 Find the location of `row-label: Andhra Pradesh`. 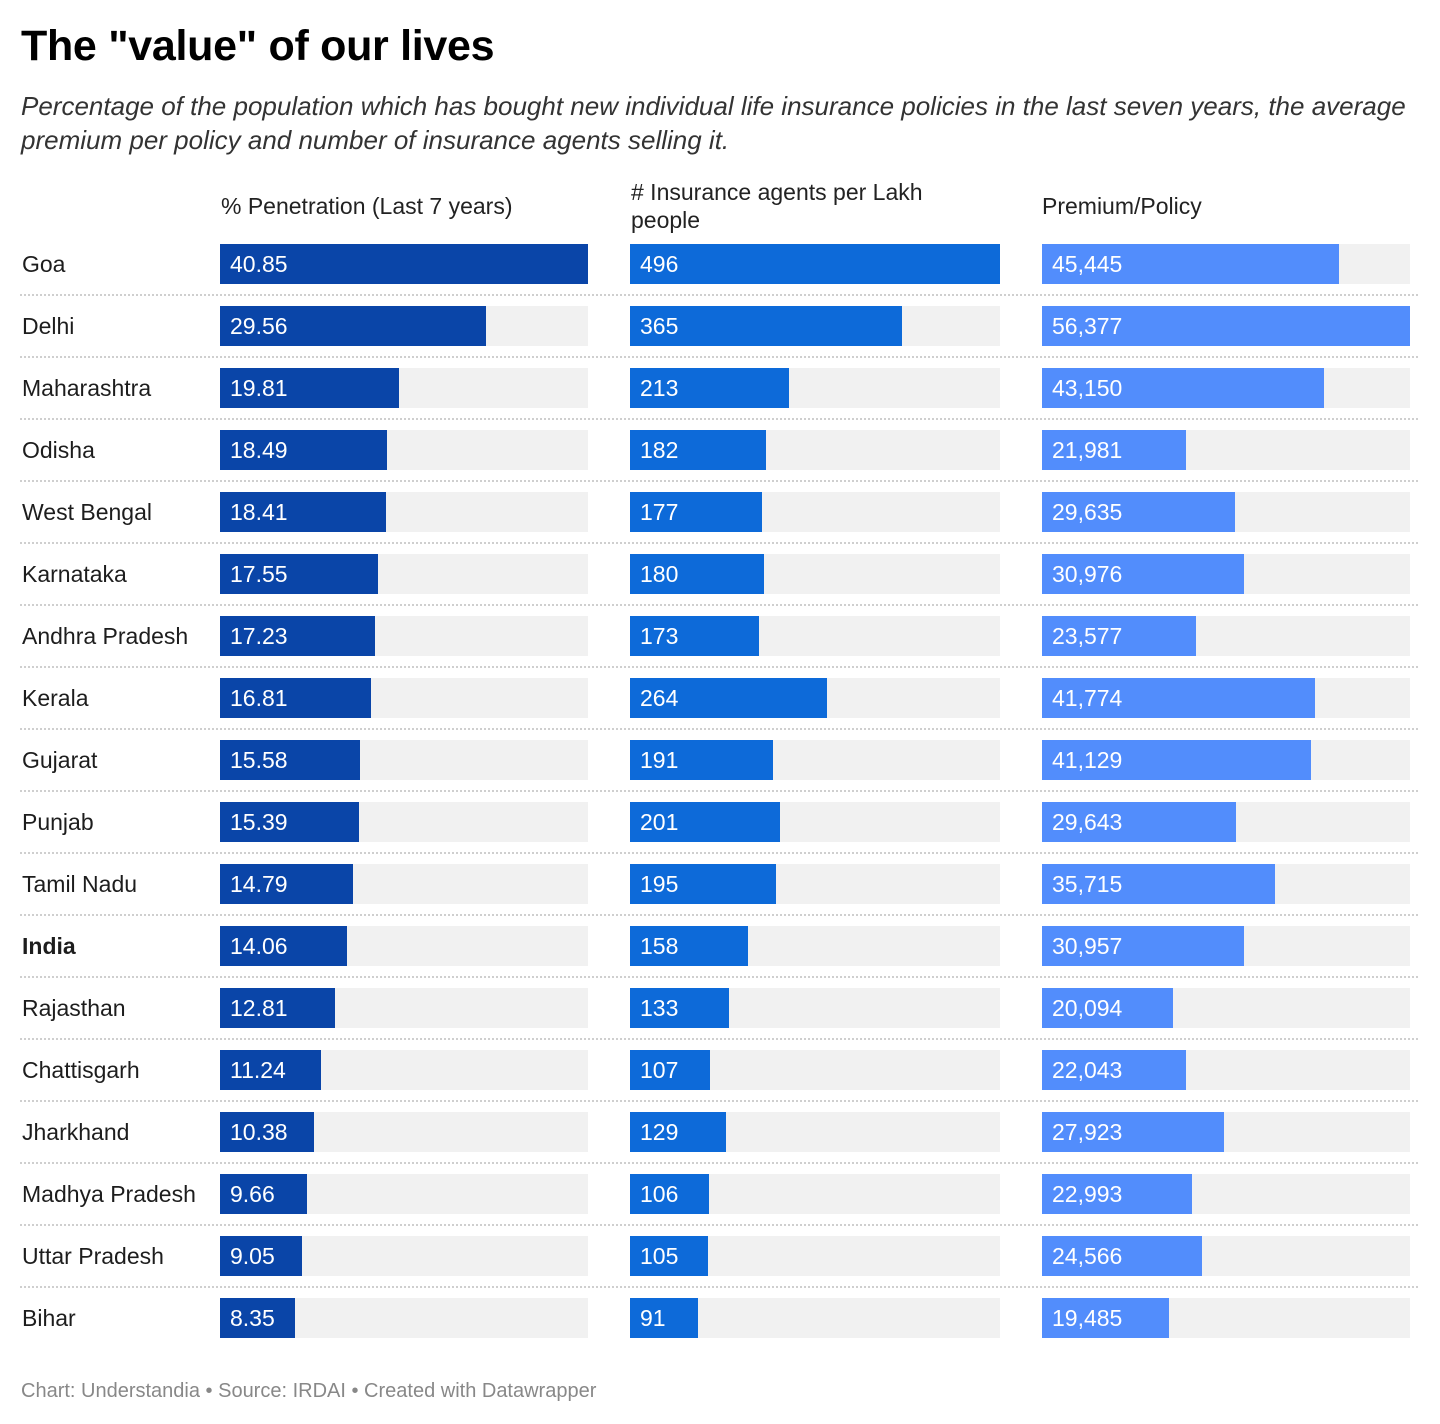

row-label: Andhra Pradesh is located at coordinates (105, 636).